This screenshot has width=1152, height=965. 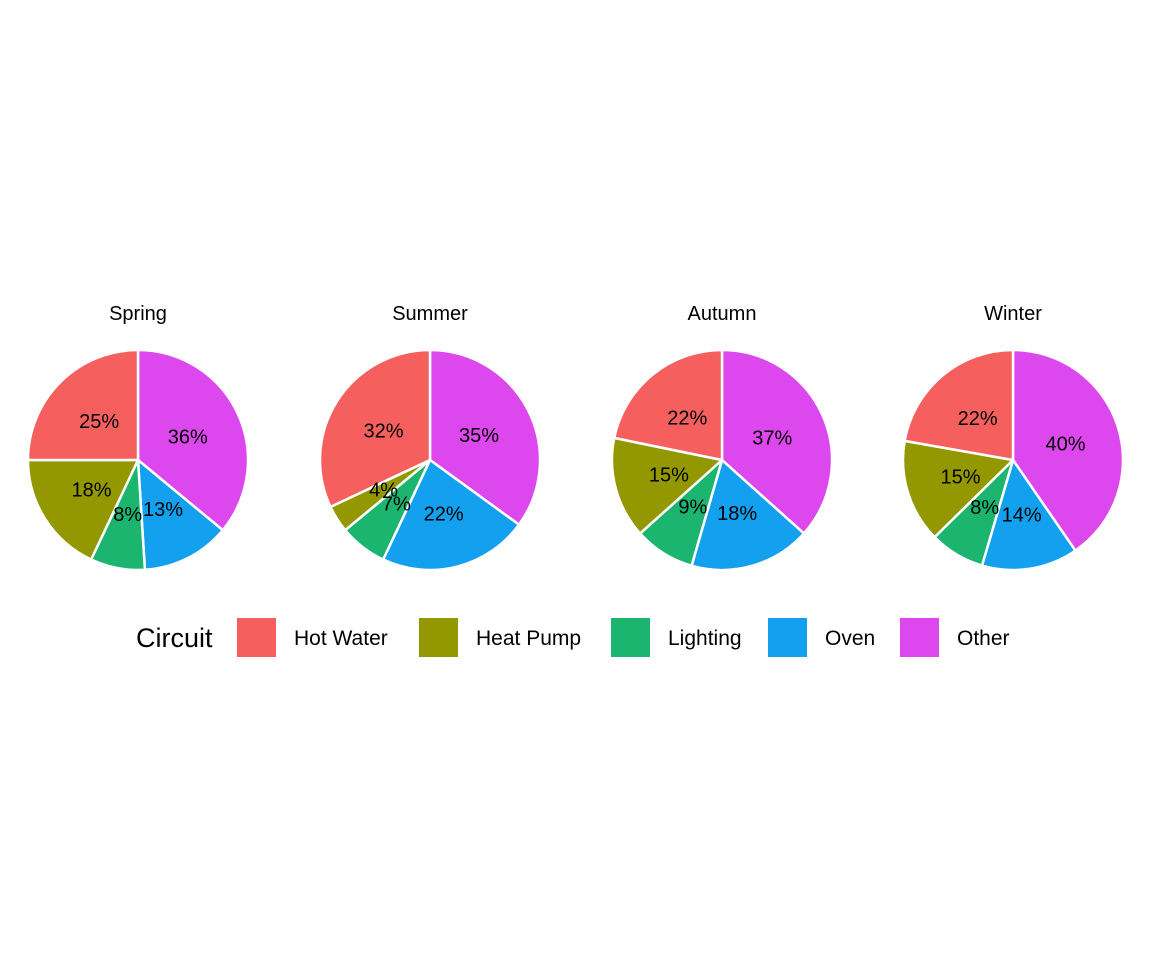 What do you see at coordinates (1066, 445) in the screenshot?
I see `slice-label-other: 40%` at bounding box center [1066, 445].